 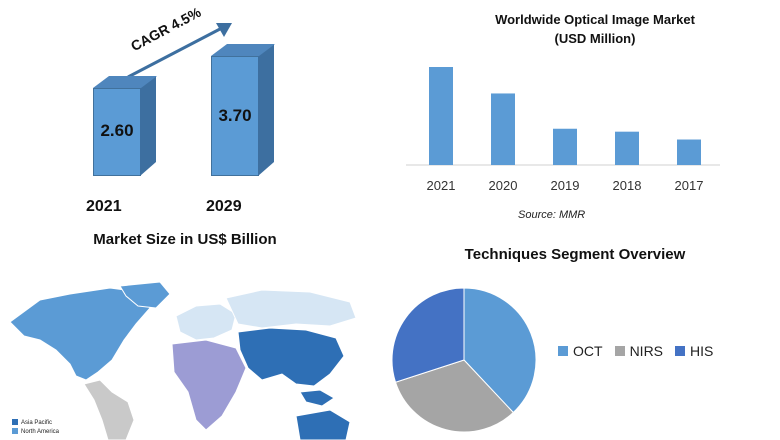 I want to click on map-legend: Asia Pacific North America, so click(x=35, y=428).